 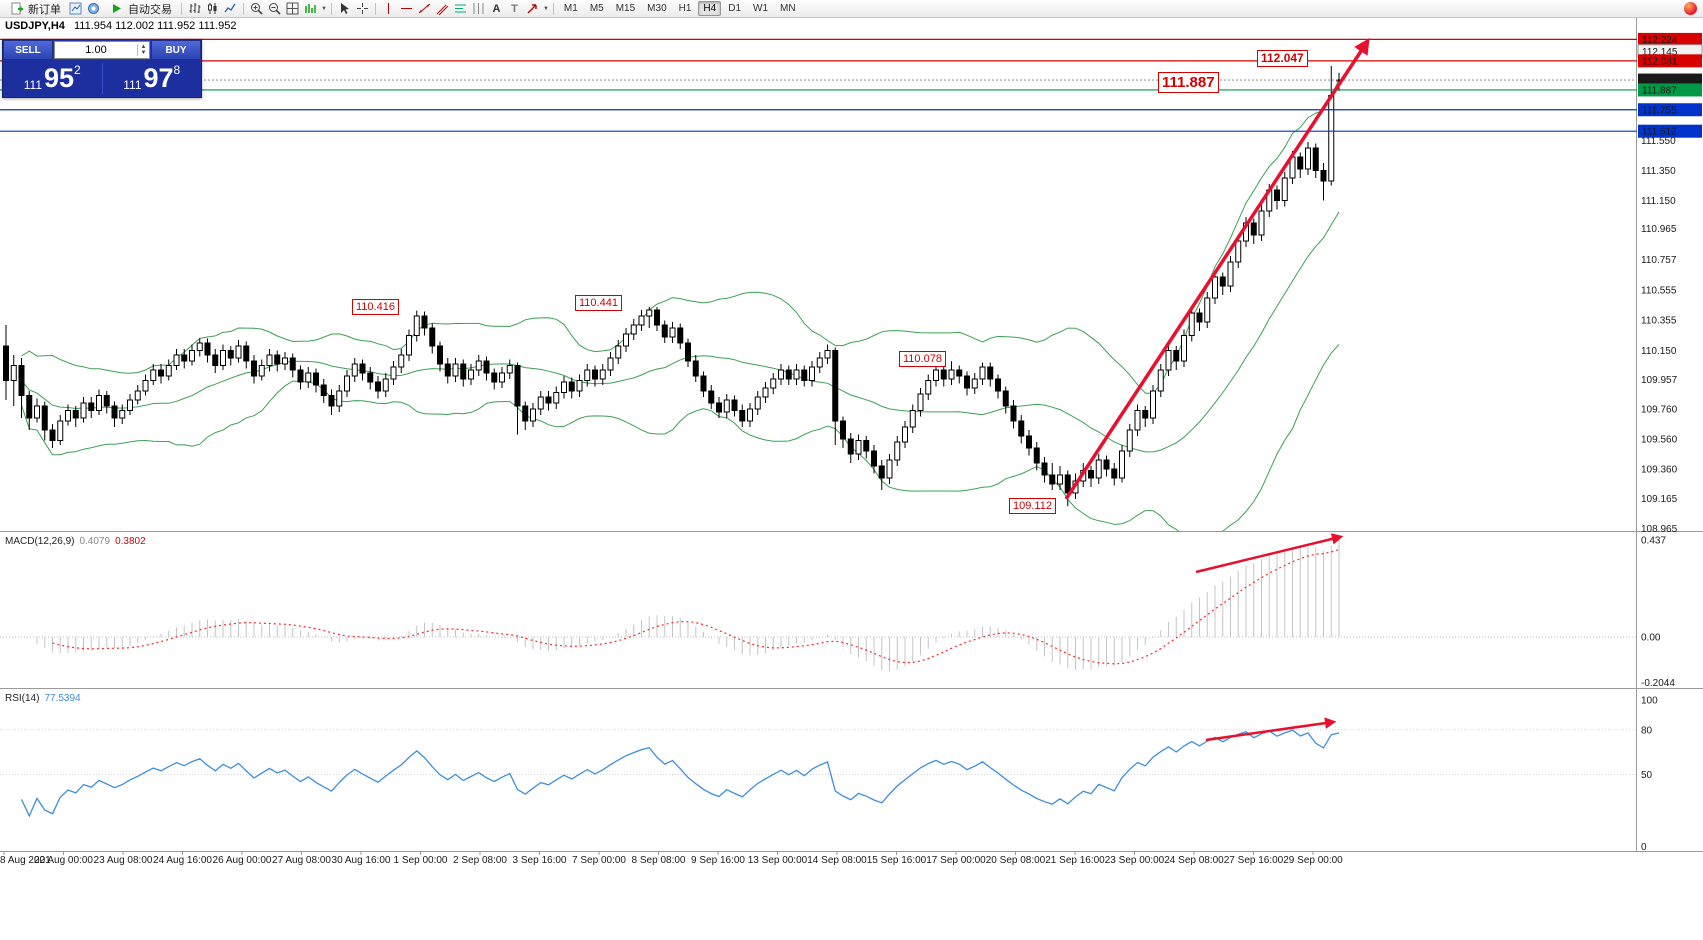 What do you see at coordinates (478, 8) in the screenshot?
I see `cycle-lines-tool-icon` at bounding box center [478, 8].